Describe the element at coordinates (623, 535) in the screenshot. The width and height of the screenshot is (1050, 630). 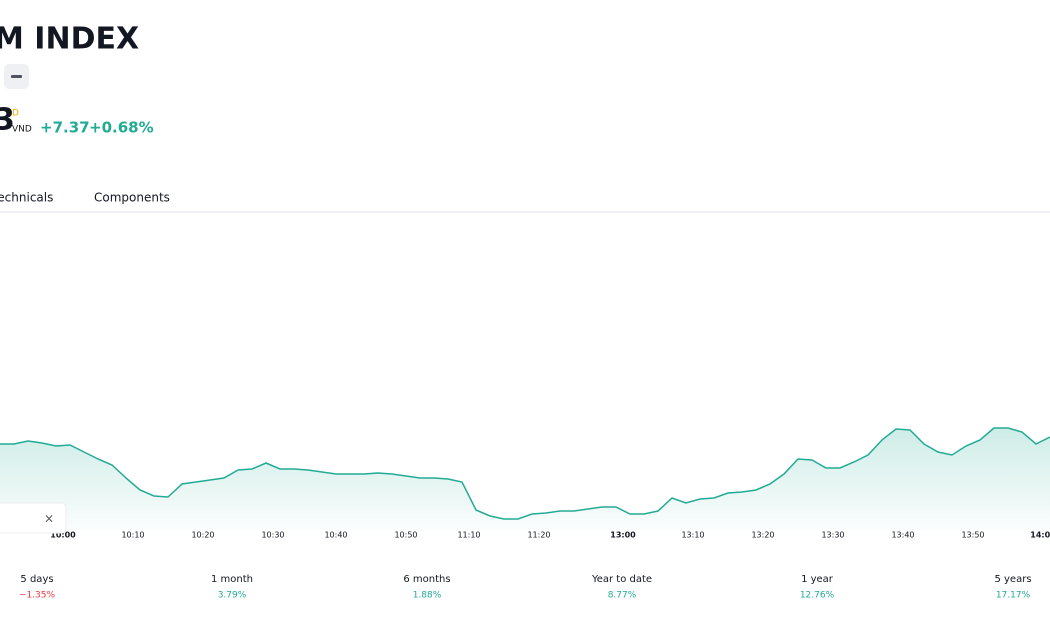
I see `x-tick-label: 13:00` at that location.